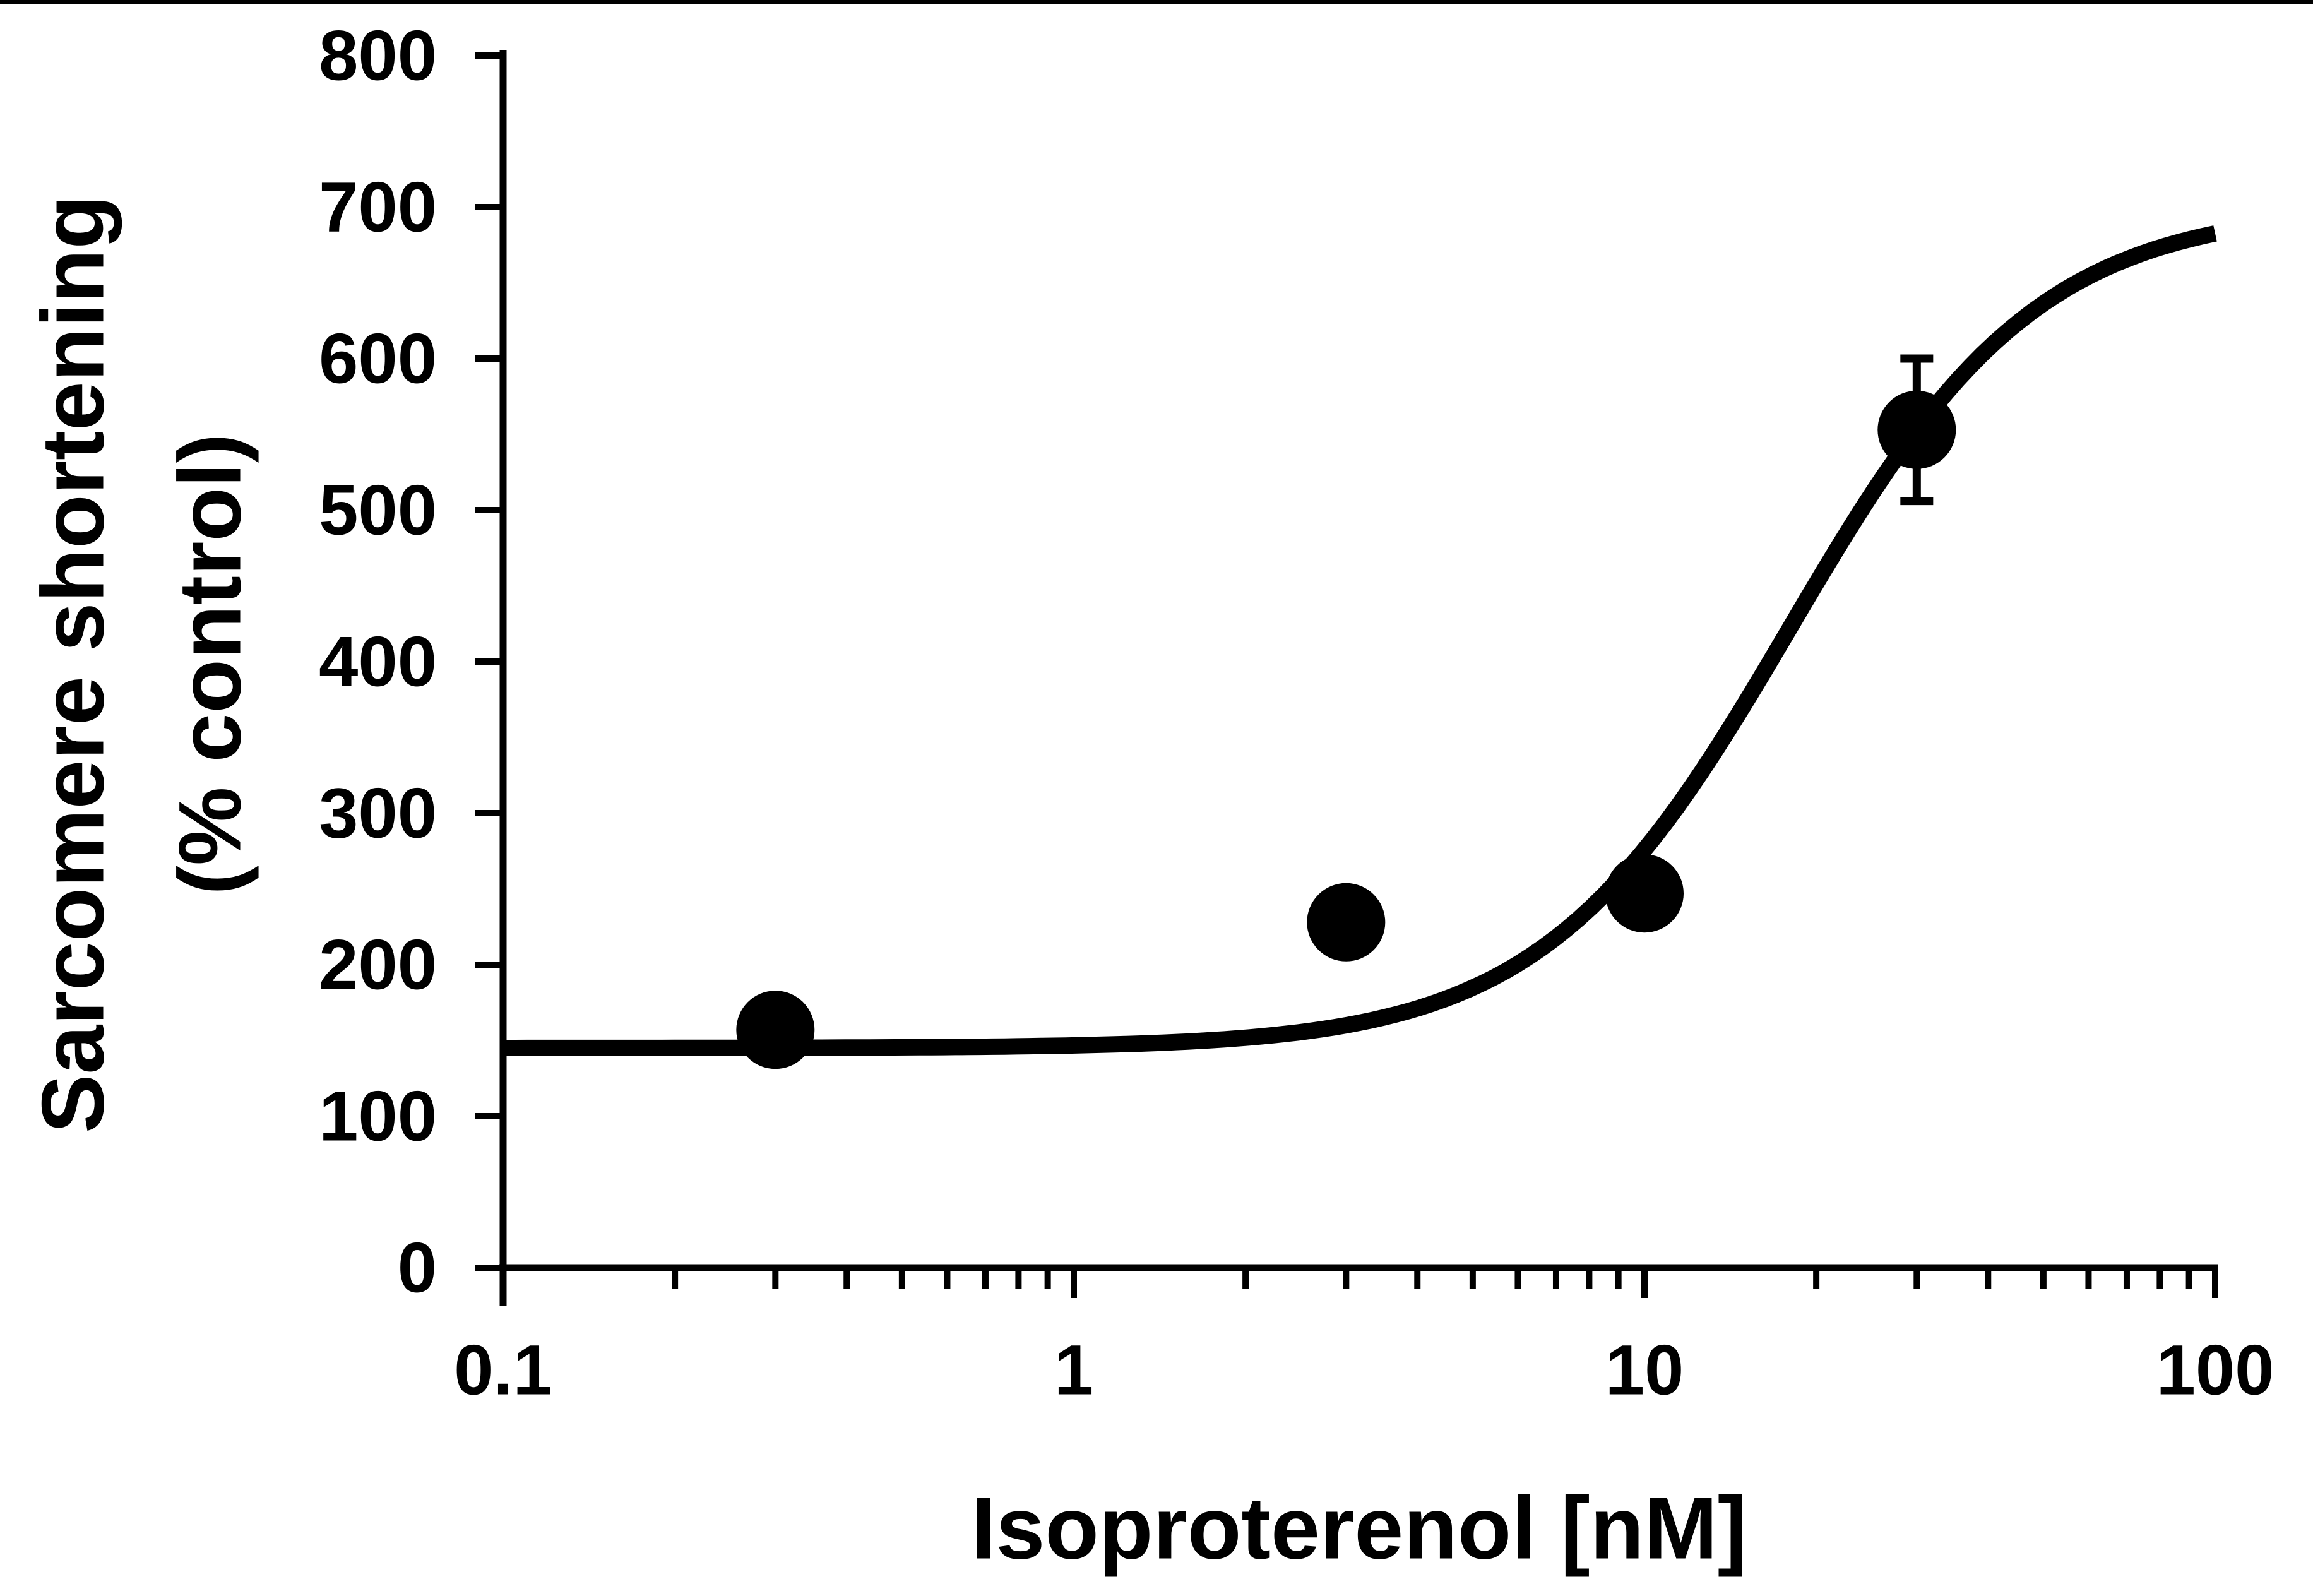 The image size is (2313, 1596). What do you see at coordinates (378, 965) in the screenshot?
I see `y-tick-label: 200` at bounding box center [378, 965].